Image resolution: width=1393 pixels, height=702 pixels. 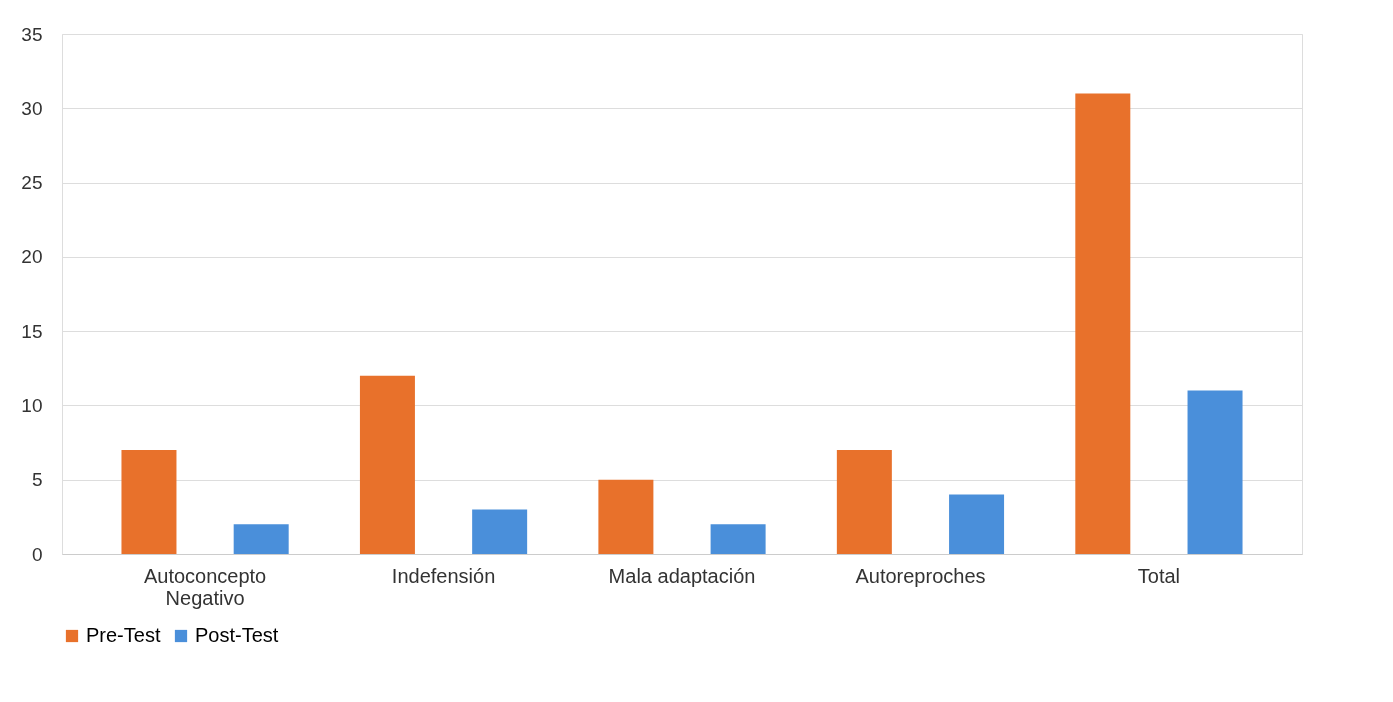 I want to click on legend-label: Pre-Test, so click(x=123, y=635).